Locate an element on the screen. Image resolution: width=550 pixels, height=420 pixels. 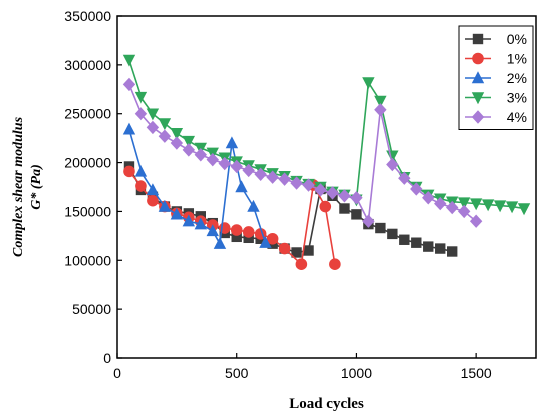
y-tick-label: 300000 is located at coordinates (87, 65).